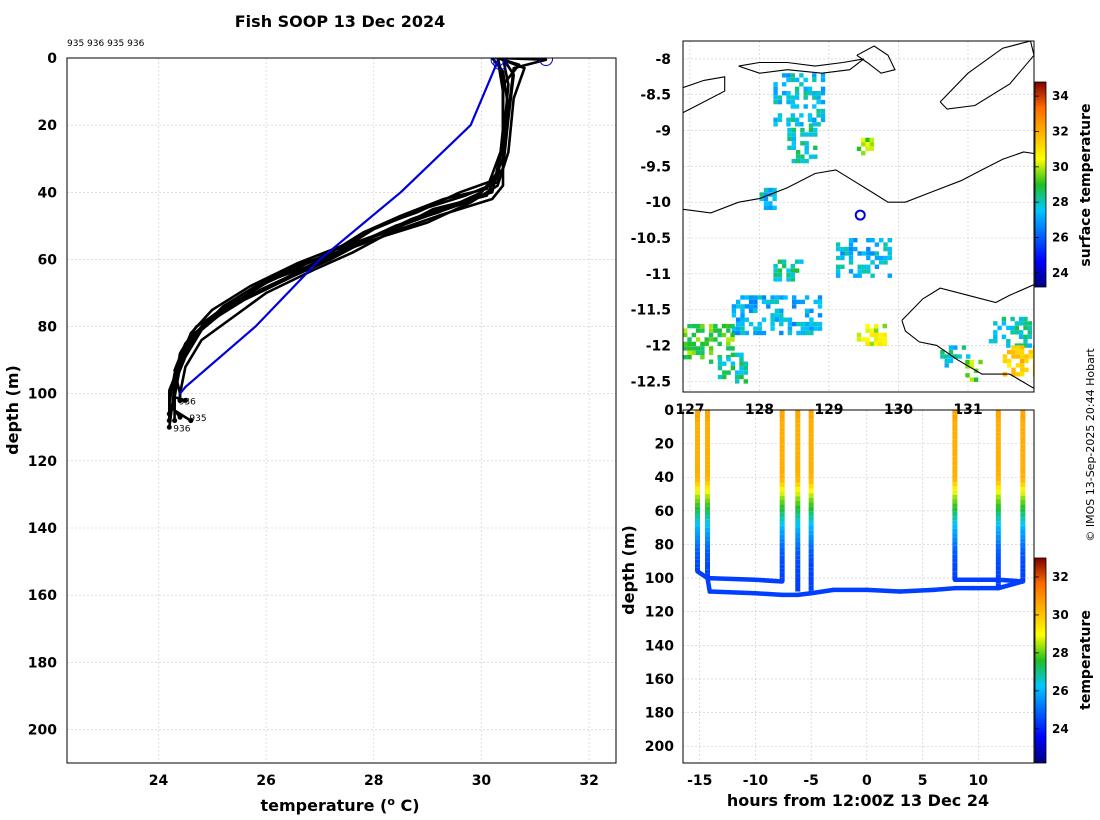  What do you see at coordinates (669, 411) in the screenshot?
I see `depth-time-y-tick-label: 0` at bounding box center [669, 411].